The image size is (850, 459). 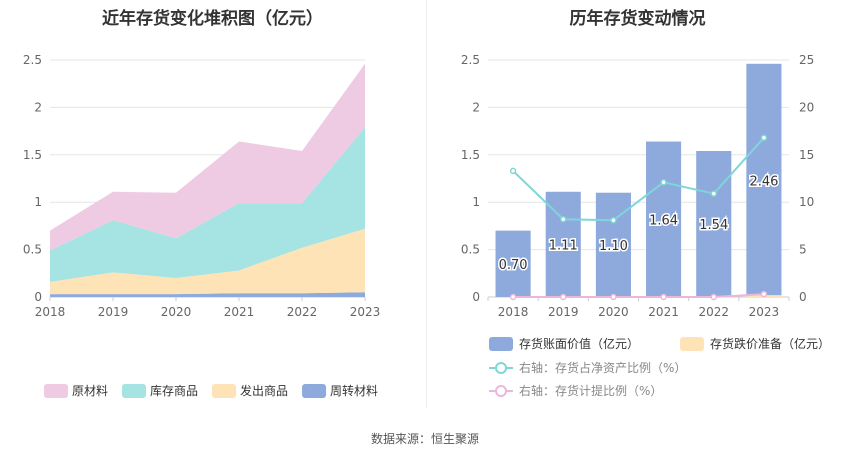 I want to click on legend-label: 原材料, so click(x=90, y=391).